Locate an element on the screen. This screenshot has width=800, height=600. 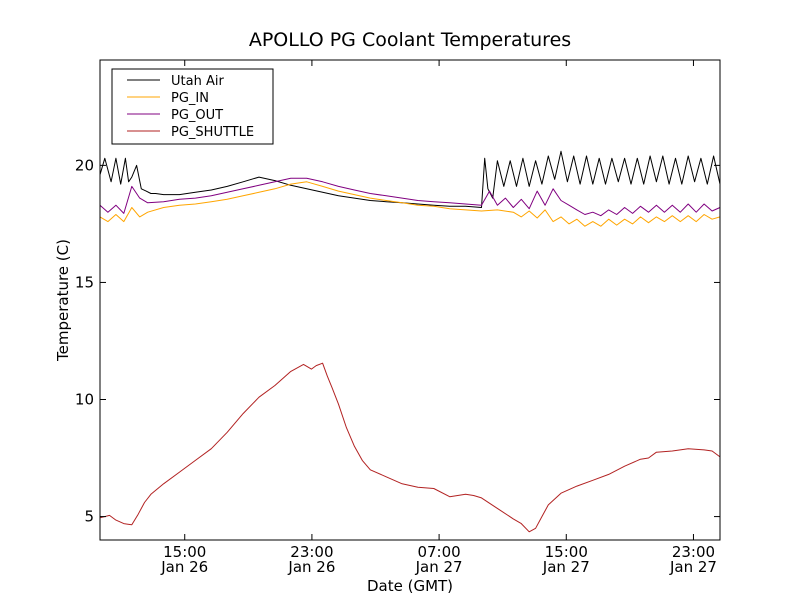
y-tick-label: 20 is located at coordinates (84, 165).